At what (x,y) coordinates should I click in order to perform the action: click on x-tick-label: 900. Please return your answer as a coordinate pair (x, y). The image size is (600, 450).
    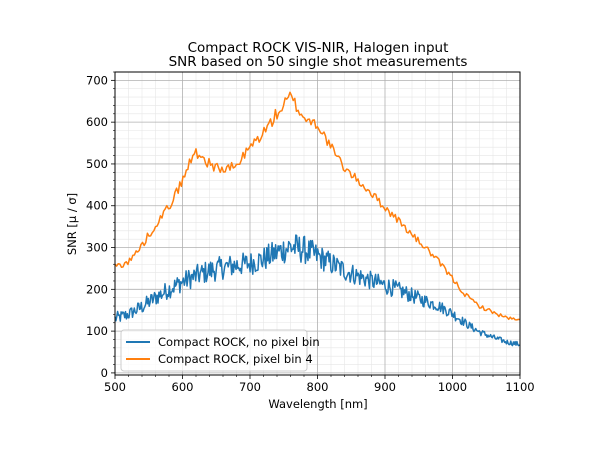
    Looking at the image, I should click on (385, 387).